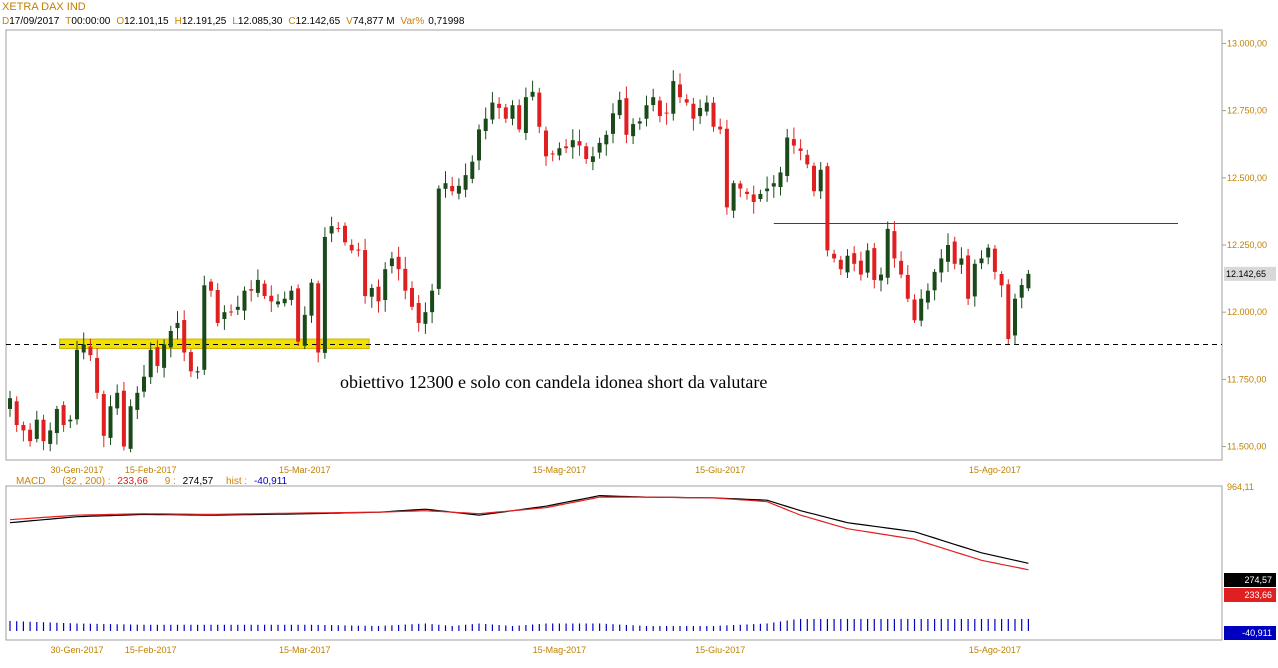  Describe the element at coordinates (1257, 633) in the screenshot. I see `hist-last-tag: -40,911` at that location.